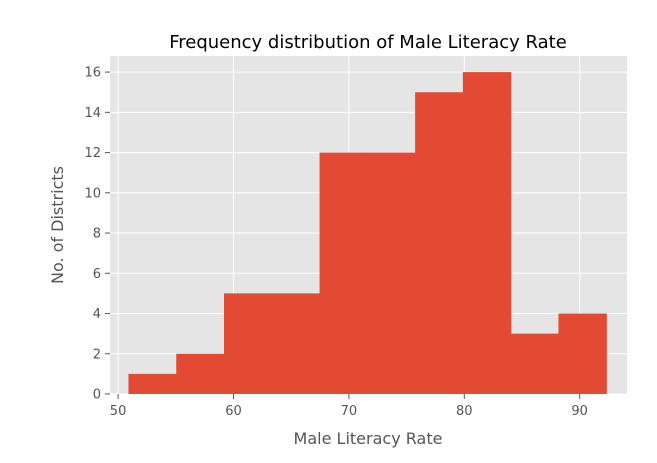 This screenshot has height=463, width=657. Describe the element at coordinates (349, 411) in the screenshot. I see `x-tick-label: 70` at that location.